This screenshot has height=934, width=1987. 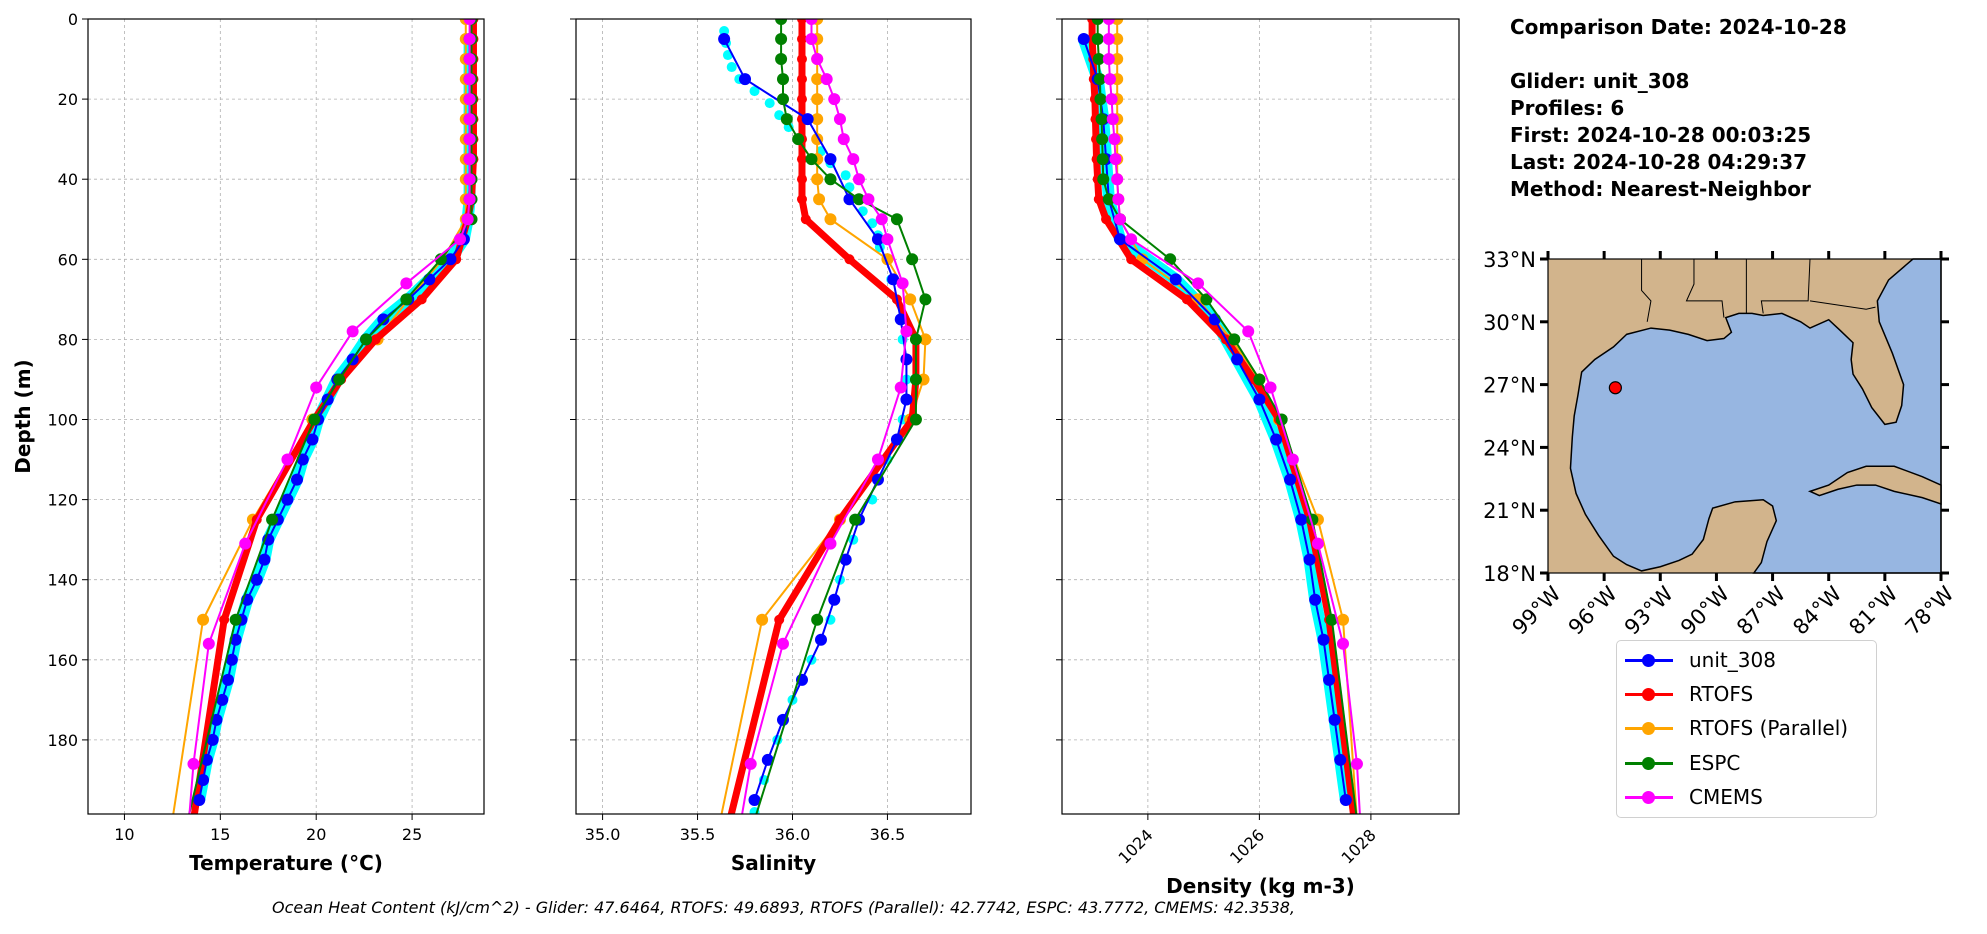 I want to click on comparison-date: Comparison Date: 2024-10-28, so click(x=1678, y=27).